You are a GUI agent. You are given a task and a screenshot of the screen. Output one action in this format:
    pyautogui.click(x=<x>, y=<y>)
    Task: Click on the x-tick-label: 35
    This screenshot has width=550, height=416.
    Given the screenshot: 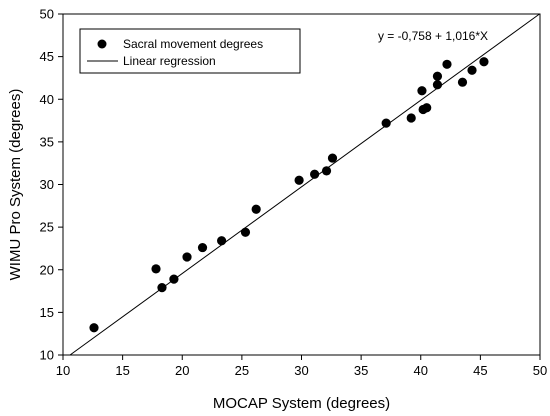 What is the action you would take?
    pyautogui.click(x=361, y=370)
    